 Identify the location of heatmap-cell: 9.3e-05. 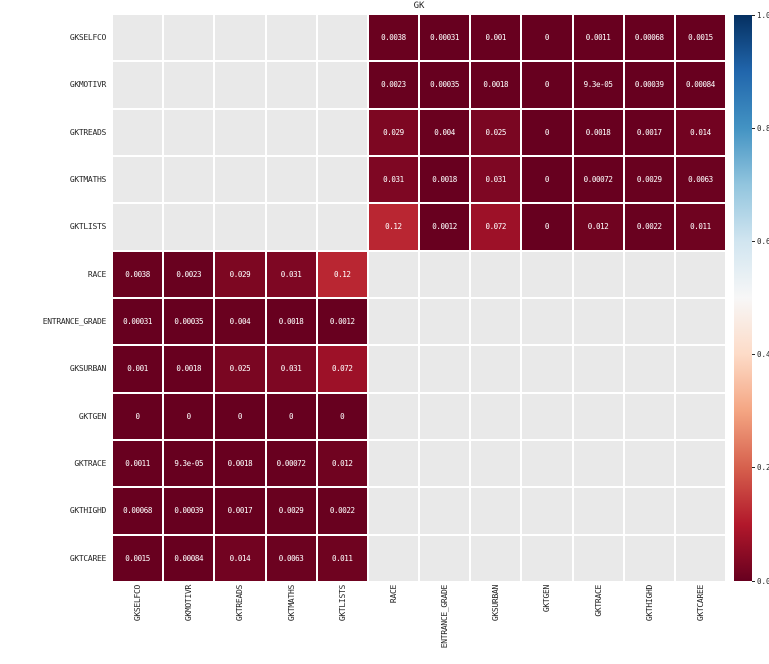
(189, 463).